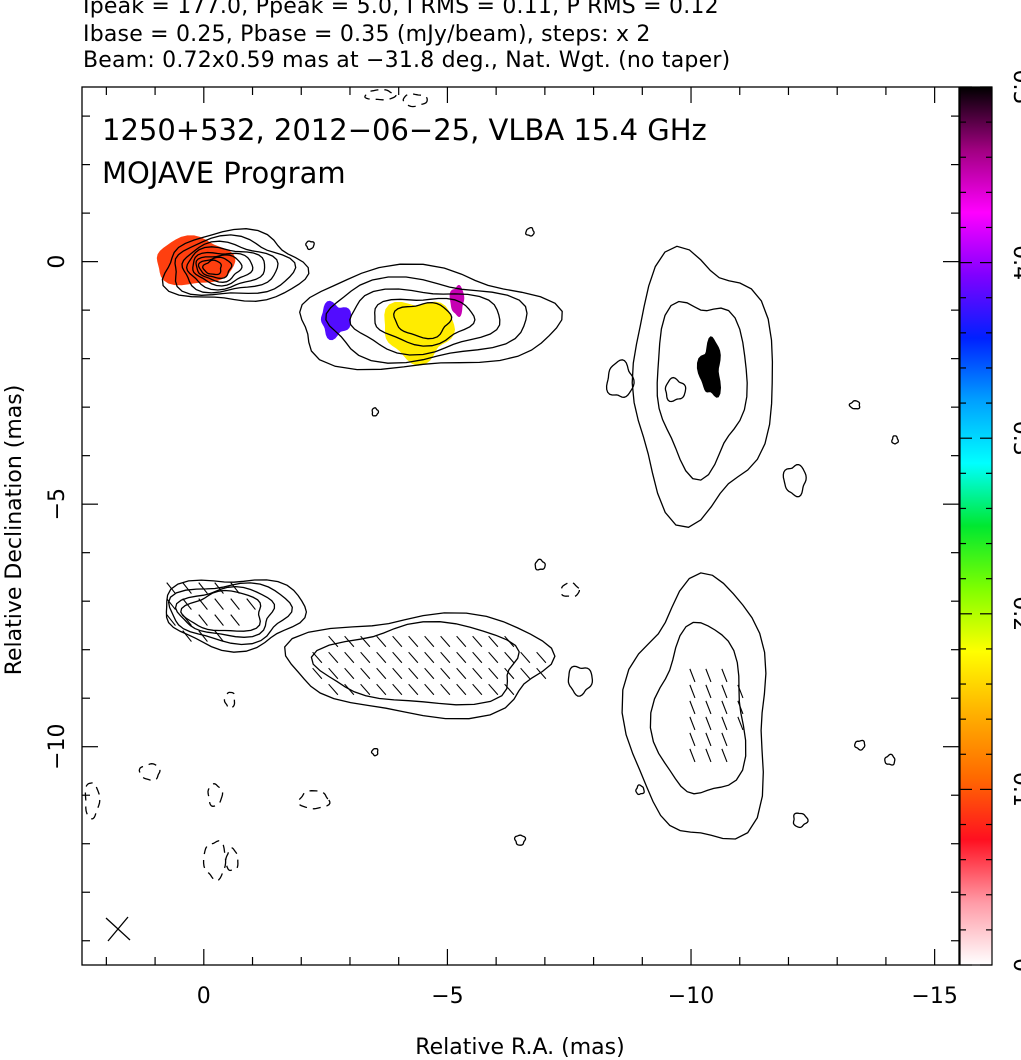  I want to click on x-tick-label: −15, so click(934, 996).